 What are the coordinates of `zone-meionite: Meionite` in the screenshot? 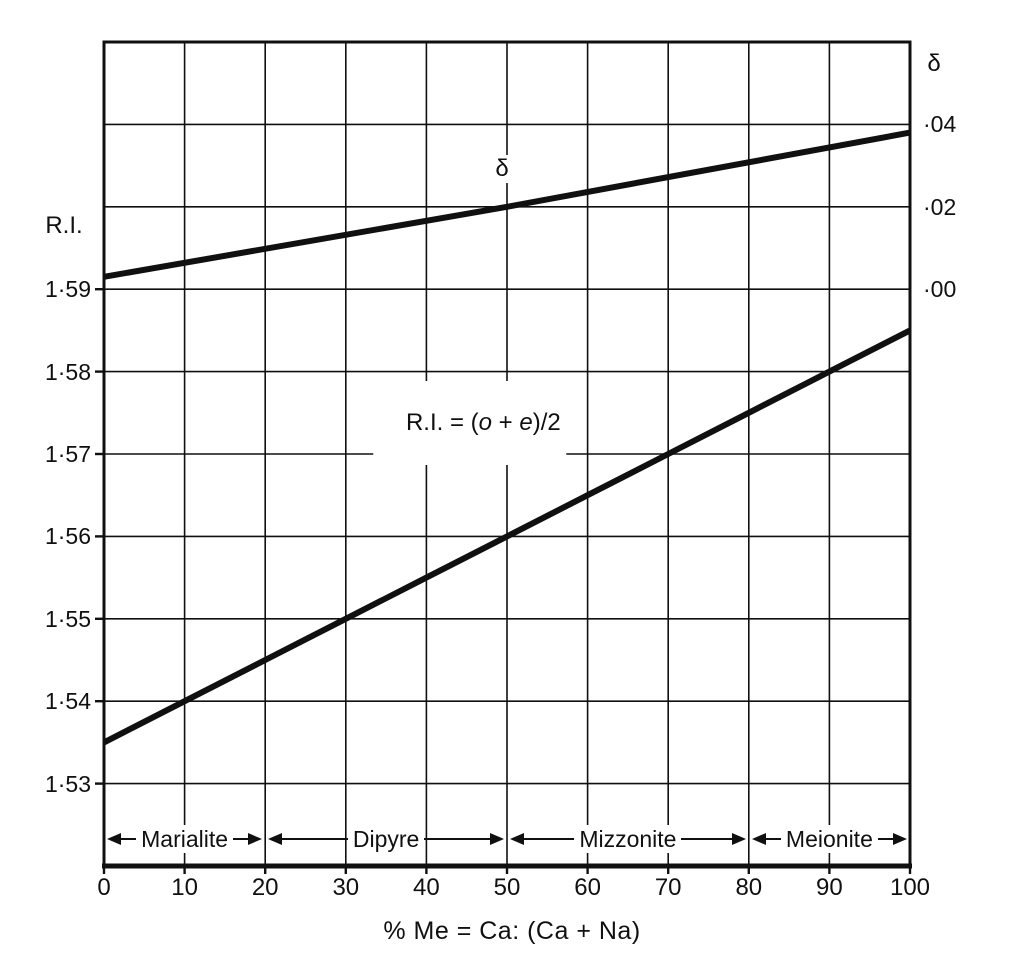 It's located at (829, 839).